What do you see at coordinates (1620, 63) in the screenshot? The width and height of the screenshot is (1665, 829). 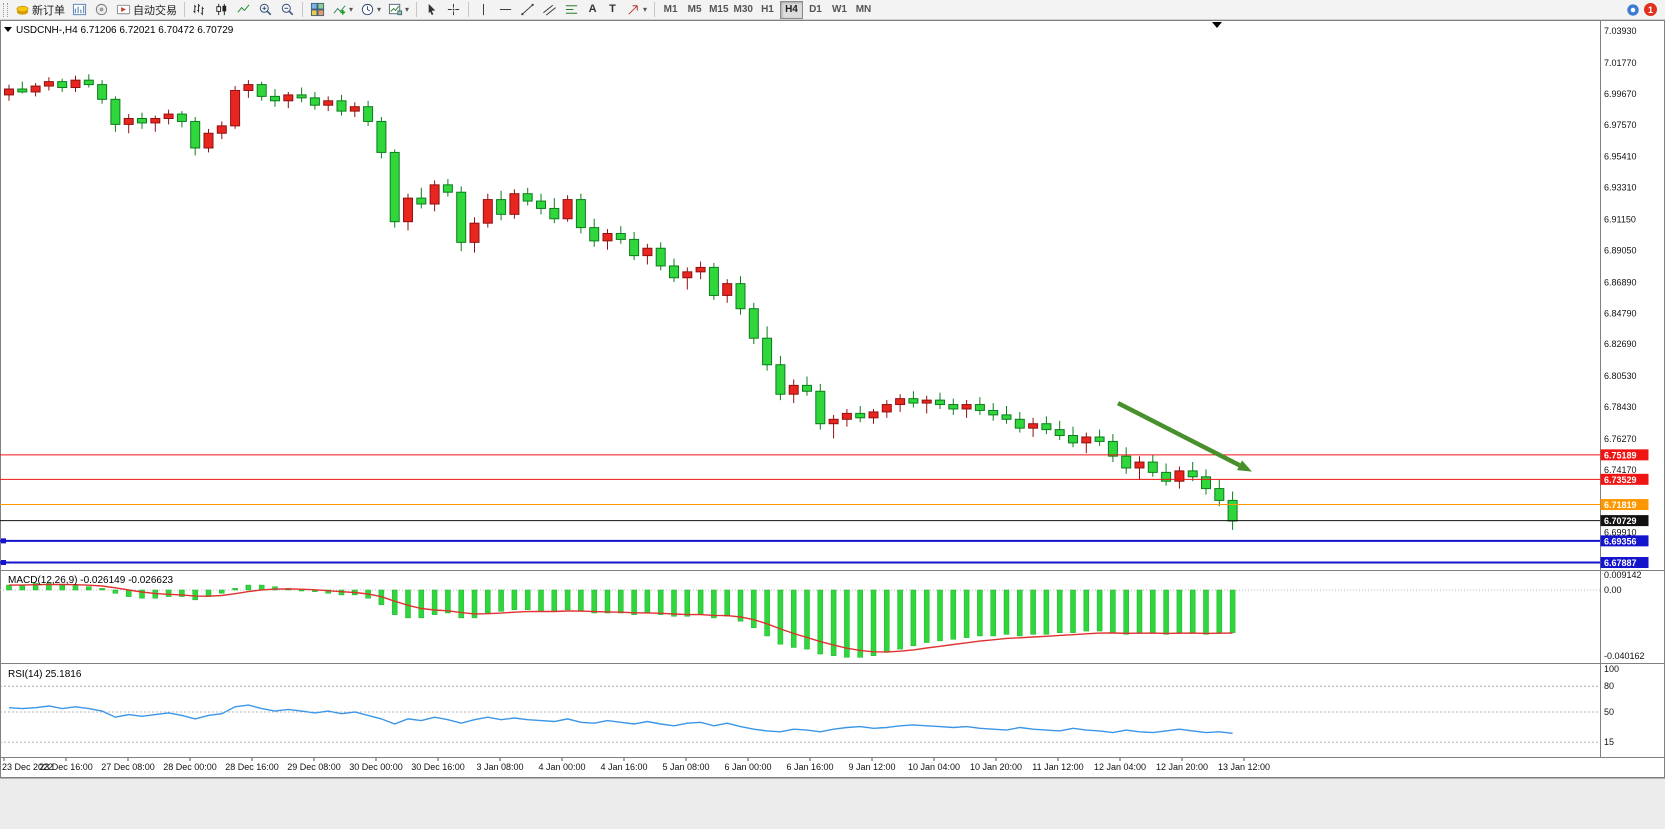 I see `price-axis-label: 7.01770` at bounding box center [1620, 63].